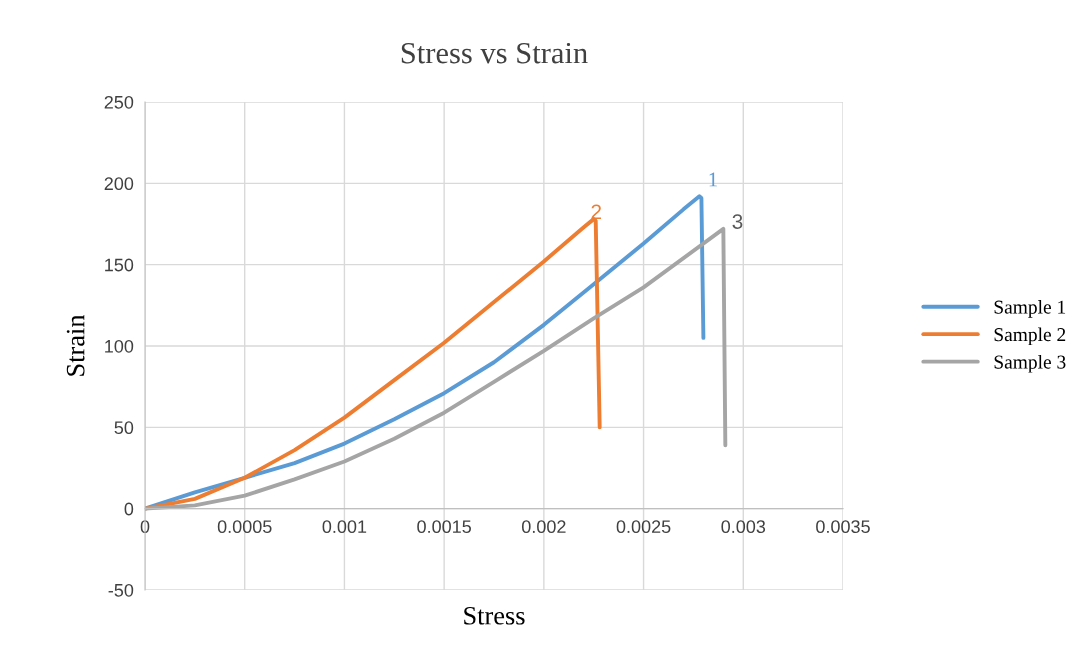  I want to click on y-tick-label: 150, so click(119, 265).